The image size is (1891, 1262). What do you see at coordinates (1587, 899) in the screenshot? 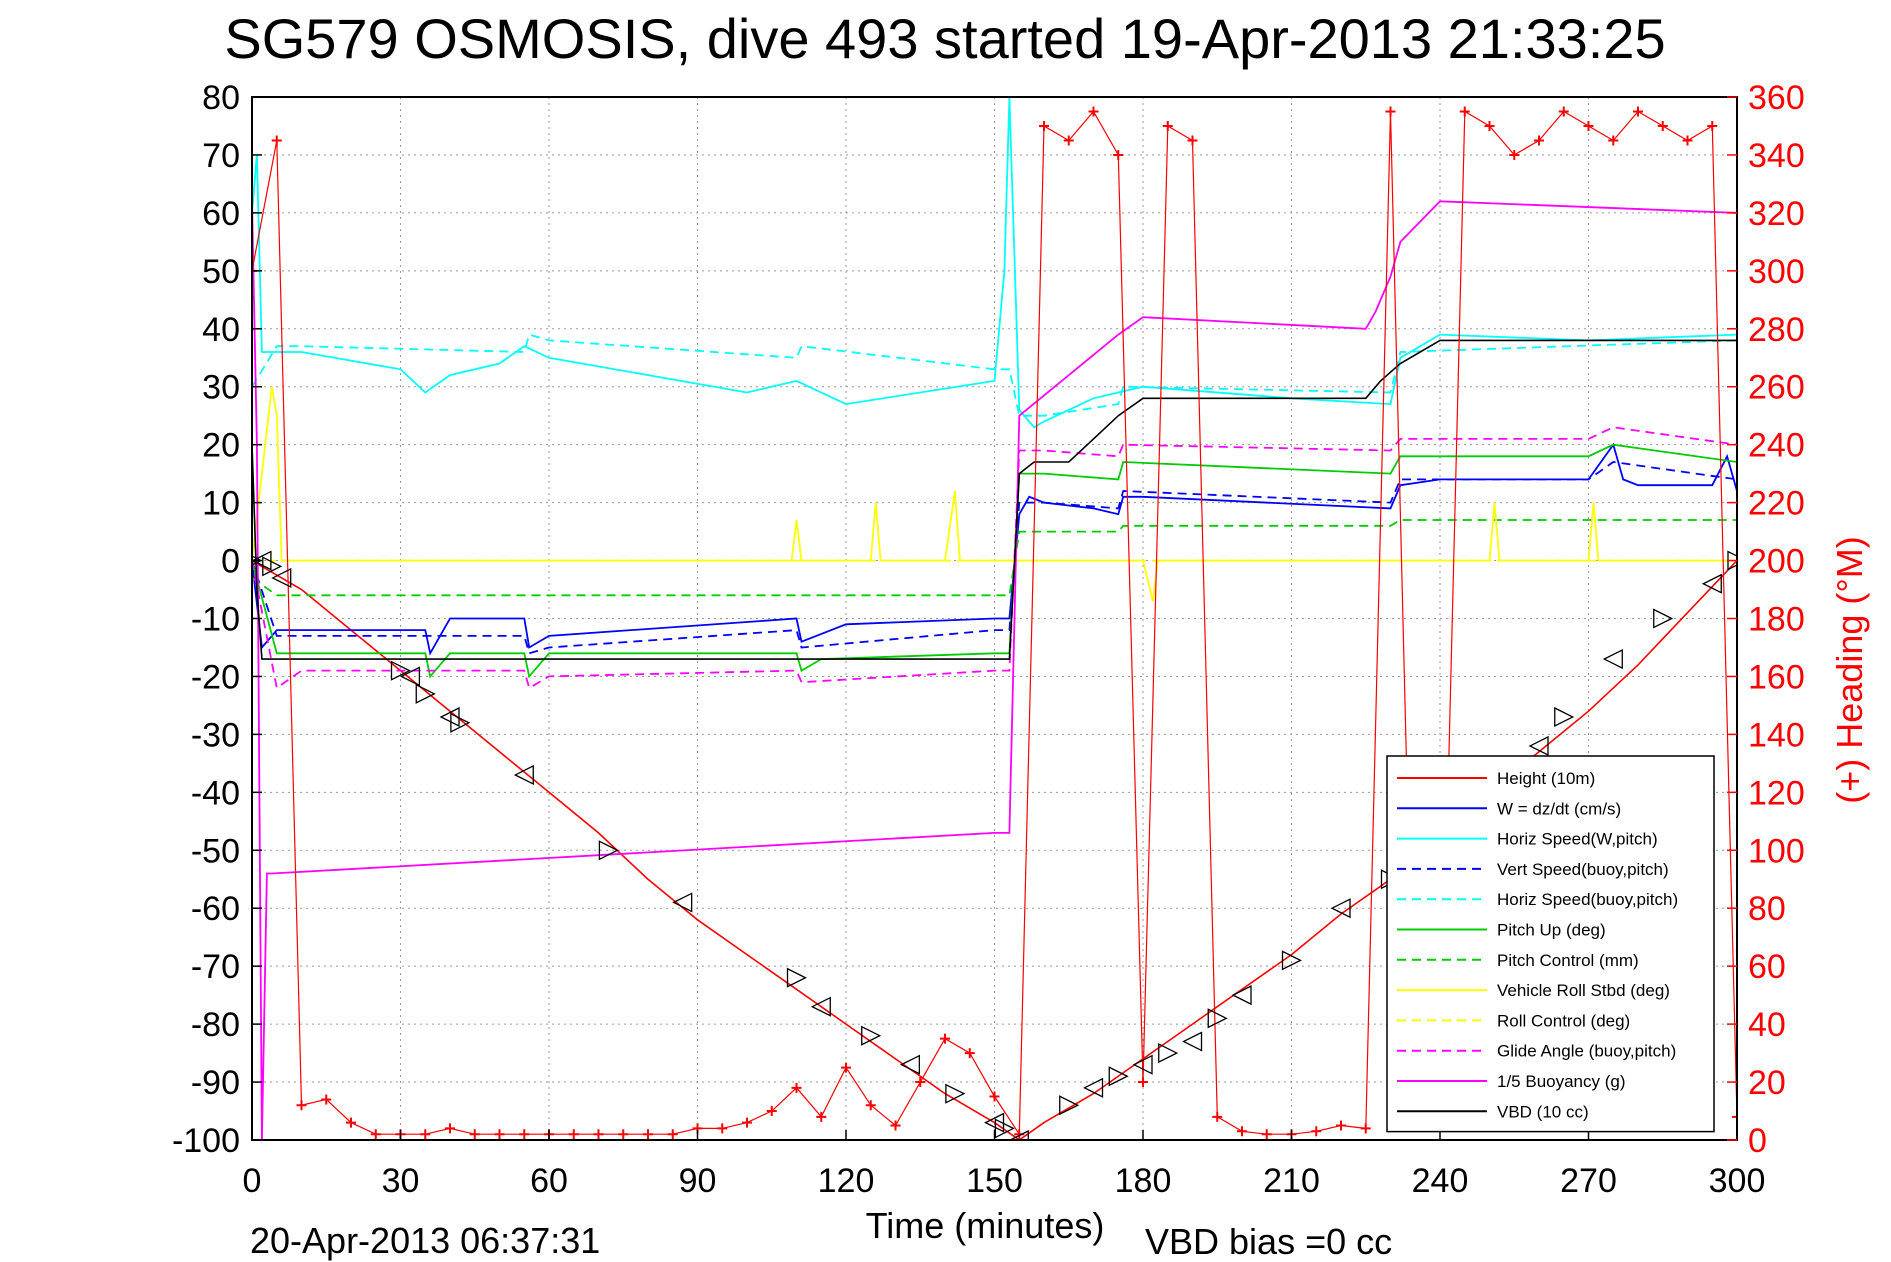
I see `legend-label: Horiz Speed(buoy,pitch)` at bounding box center [1587, 899].